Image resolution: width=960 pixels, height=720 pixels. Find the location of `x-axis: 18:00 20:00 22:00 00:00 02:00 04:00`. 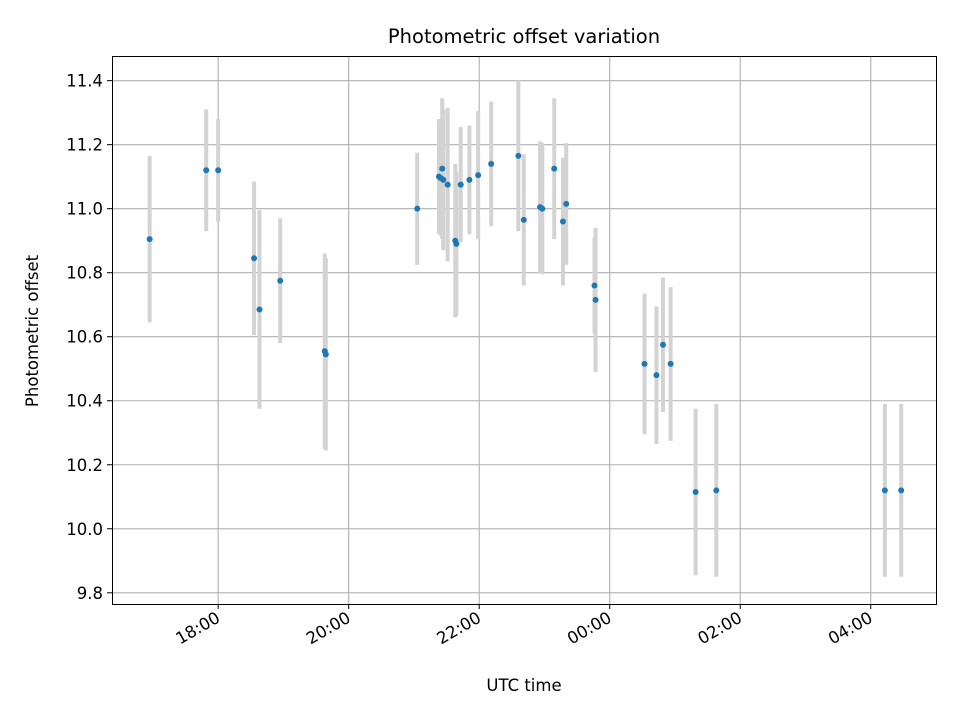

x-axis: 18:00 20:00 22:00 00:00 02:00 04:00 is located at coordinates (524, 626).